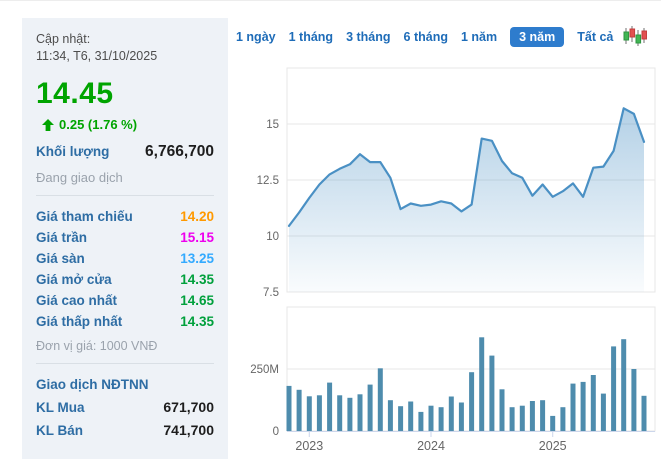 The height and width of the screenshot is (459, 661). Describe the element at coordinates (179, 151) in the screenshot. I see `volume-value: 6,766,700` at that location.